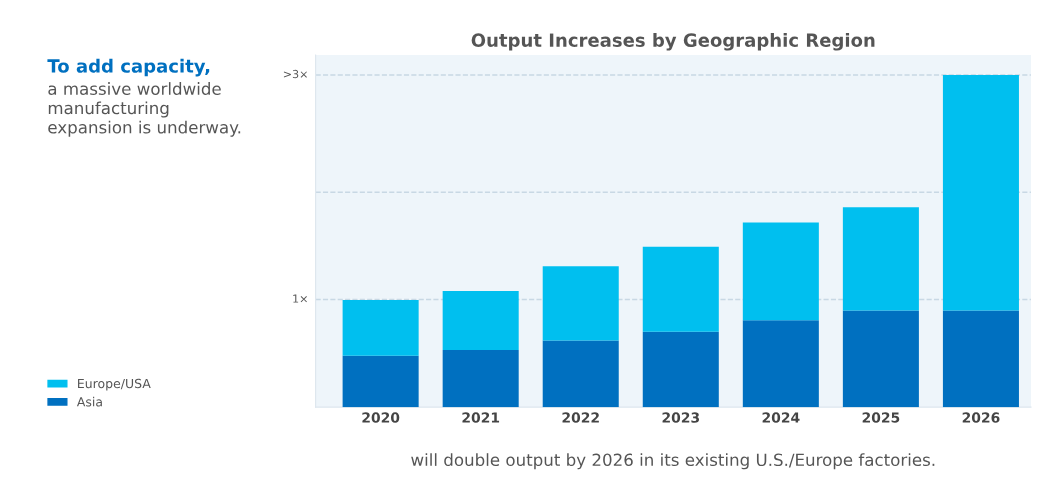 The width and height of the screenshot is (1052, 483). I want to click on x-tick-label: 2022, so click(580, 417).